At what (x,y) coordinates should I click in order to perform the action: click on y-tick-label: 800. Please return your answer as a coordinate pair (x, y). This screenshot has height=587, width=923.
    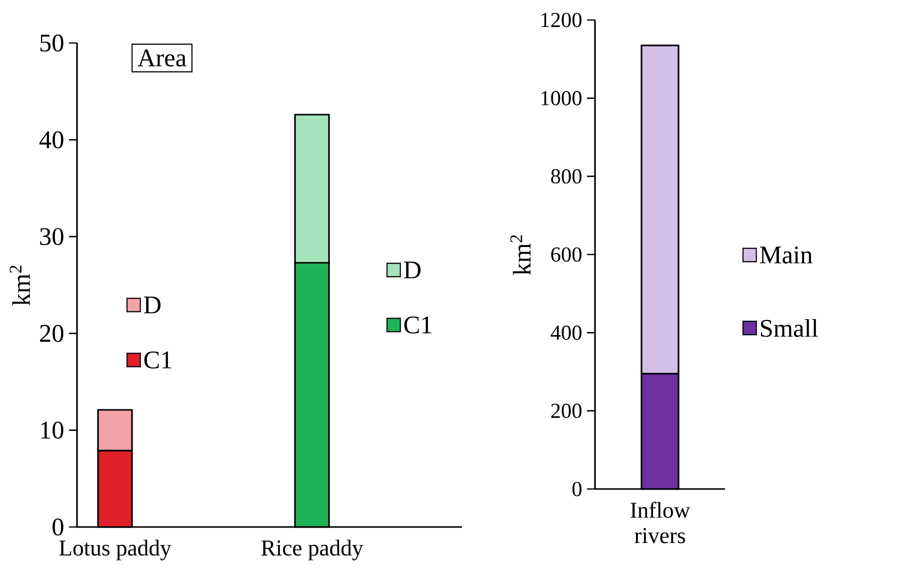
    Looking at the image, I should click on (566, 176).